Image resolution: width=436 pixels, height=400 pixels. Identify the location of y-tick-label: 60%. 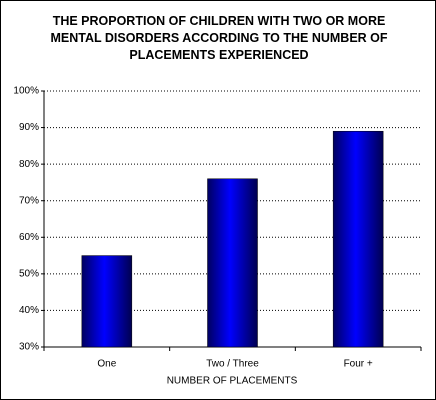
(29, 237).